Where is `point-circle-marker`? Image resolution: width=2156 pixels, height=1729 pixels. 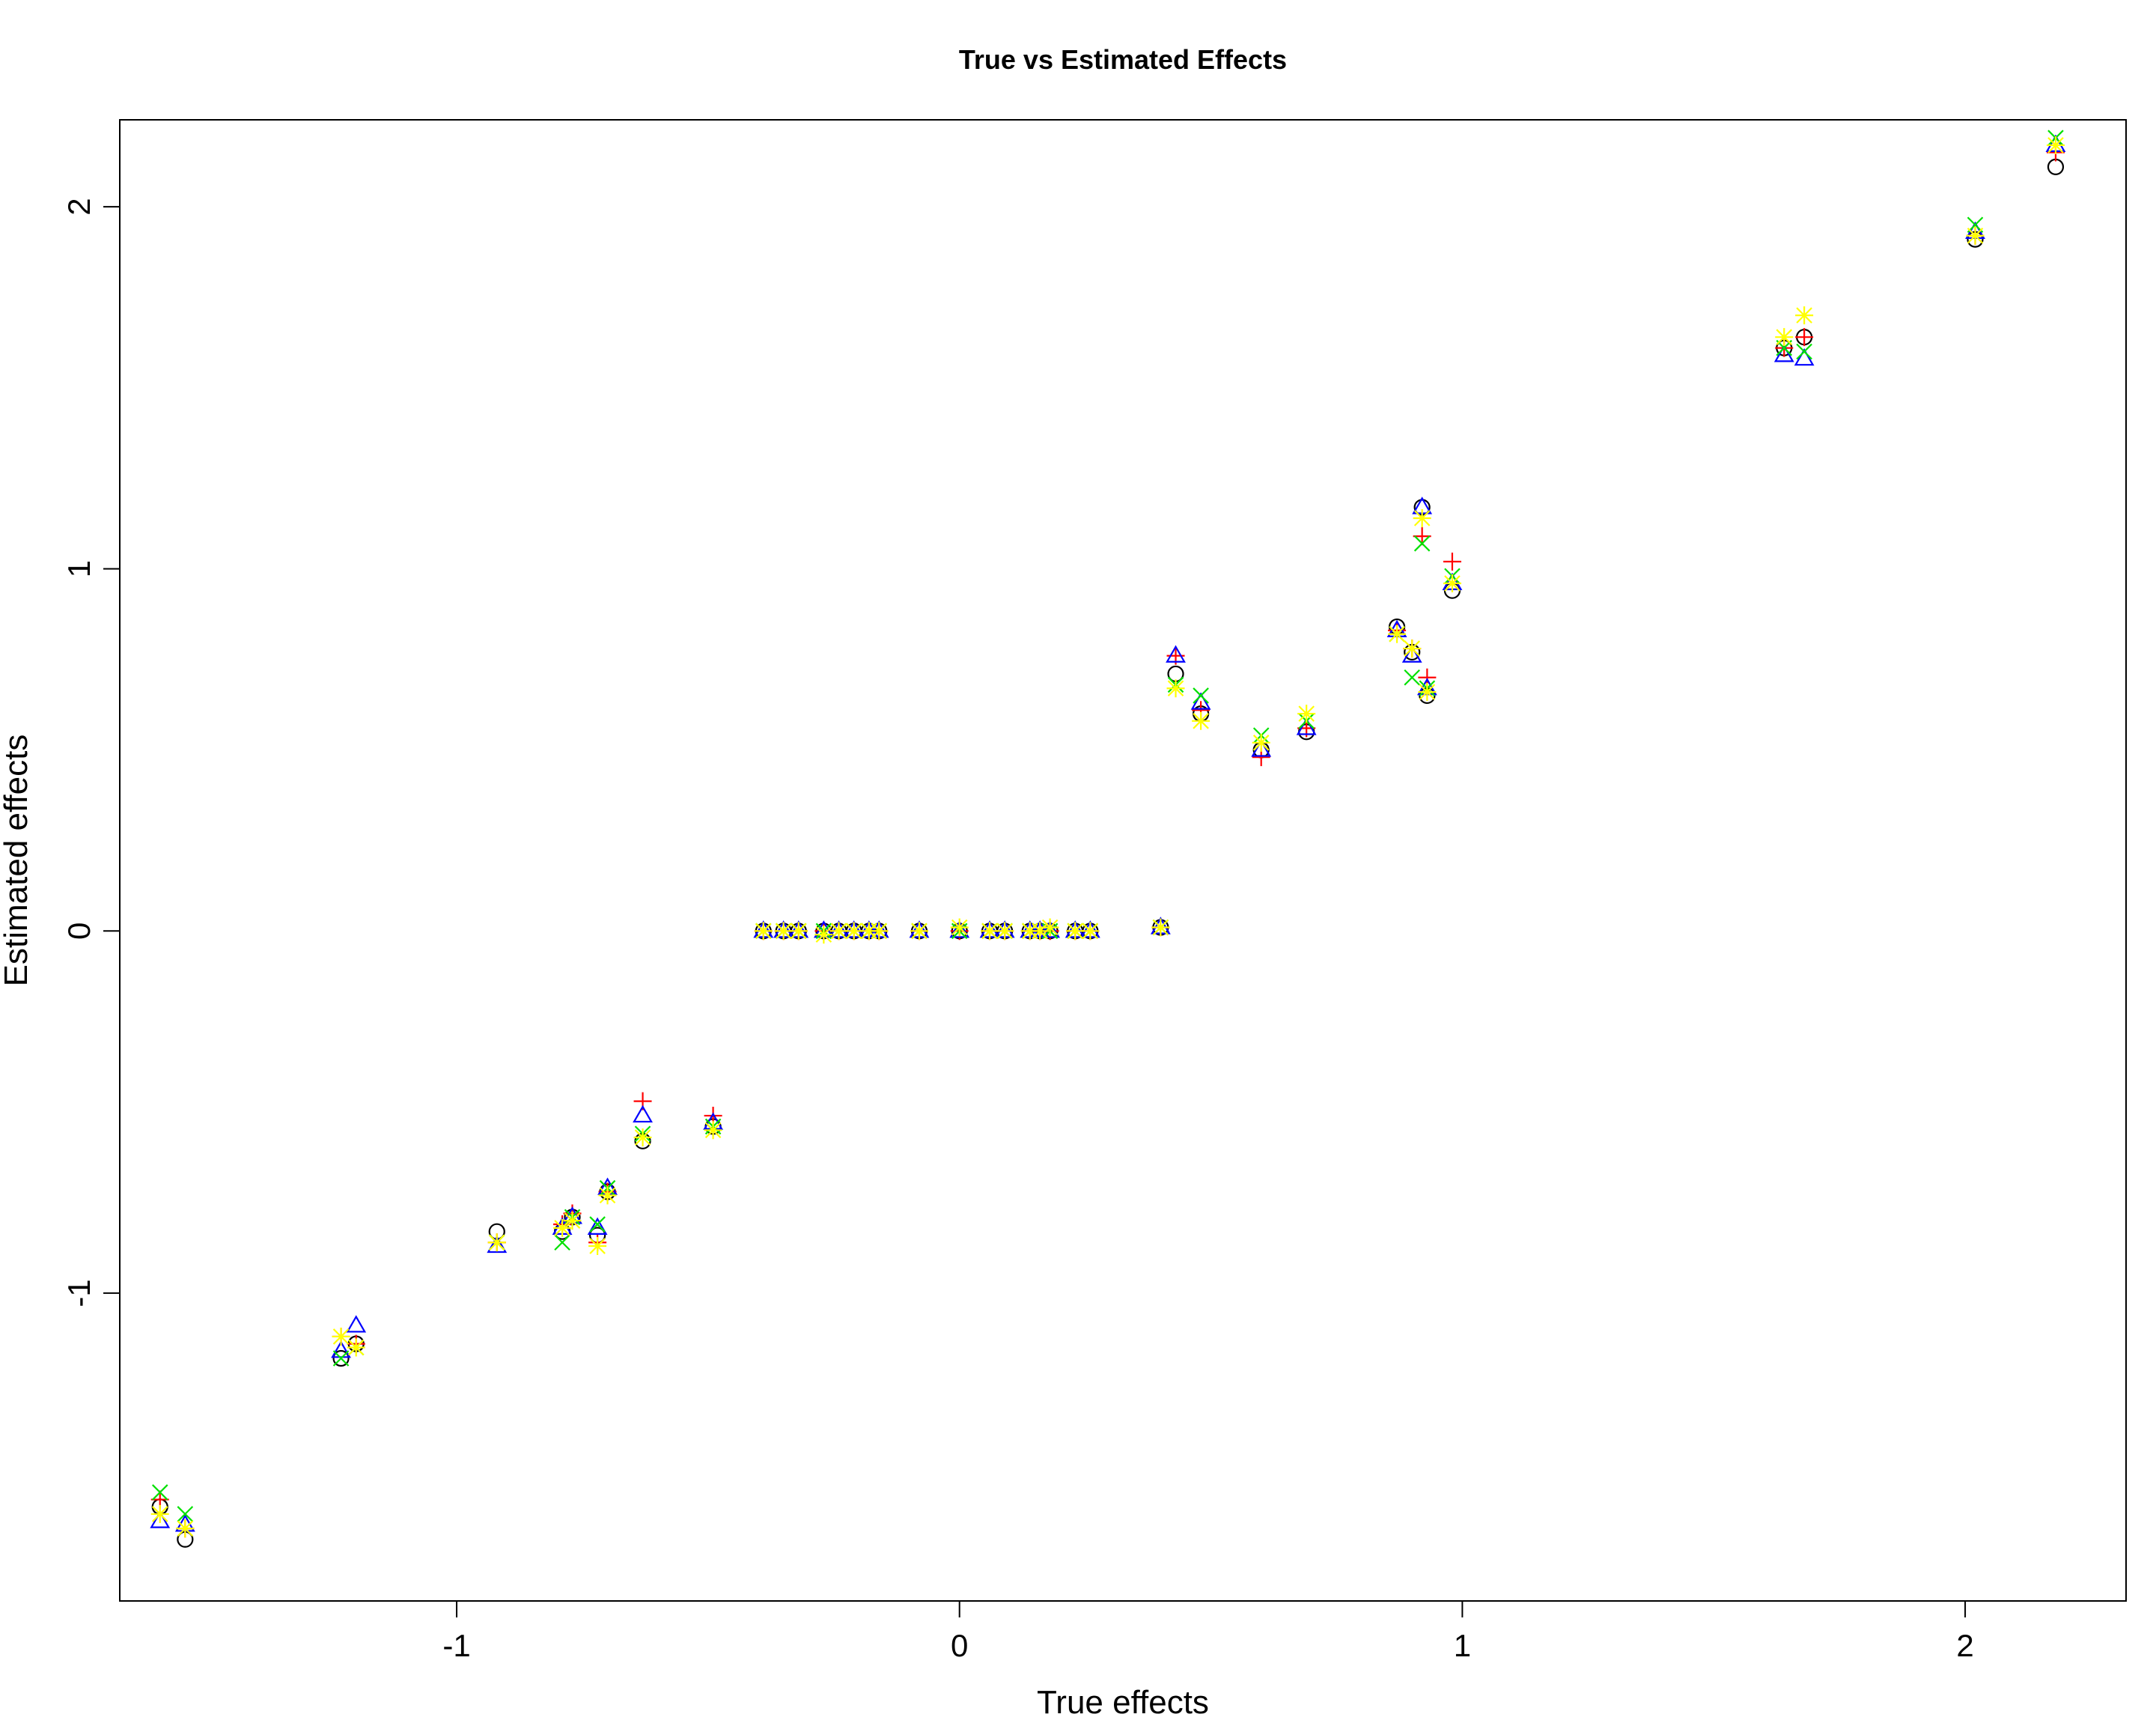 point-circle-marker is located at coordinates (341, 1358).